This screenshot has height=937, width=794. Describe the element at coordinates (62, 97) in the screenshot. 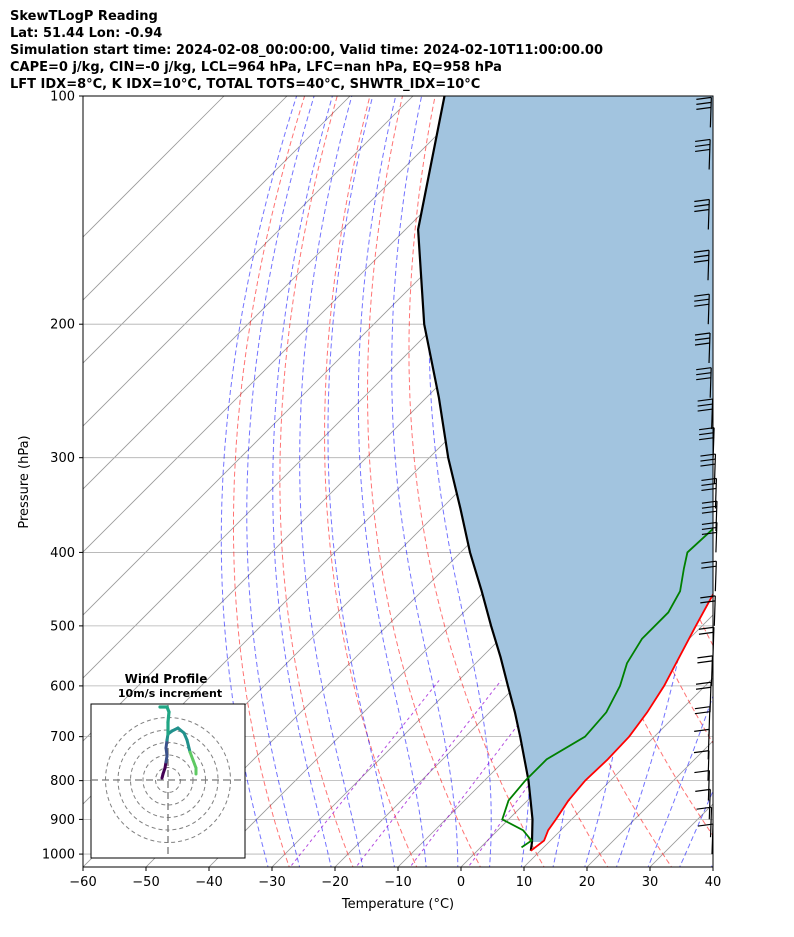

I see `y-tick-label: 100` at that location.